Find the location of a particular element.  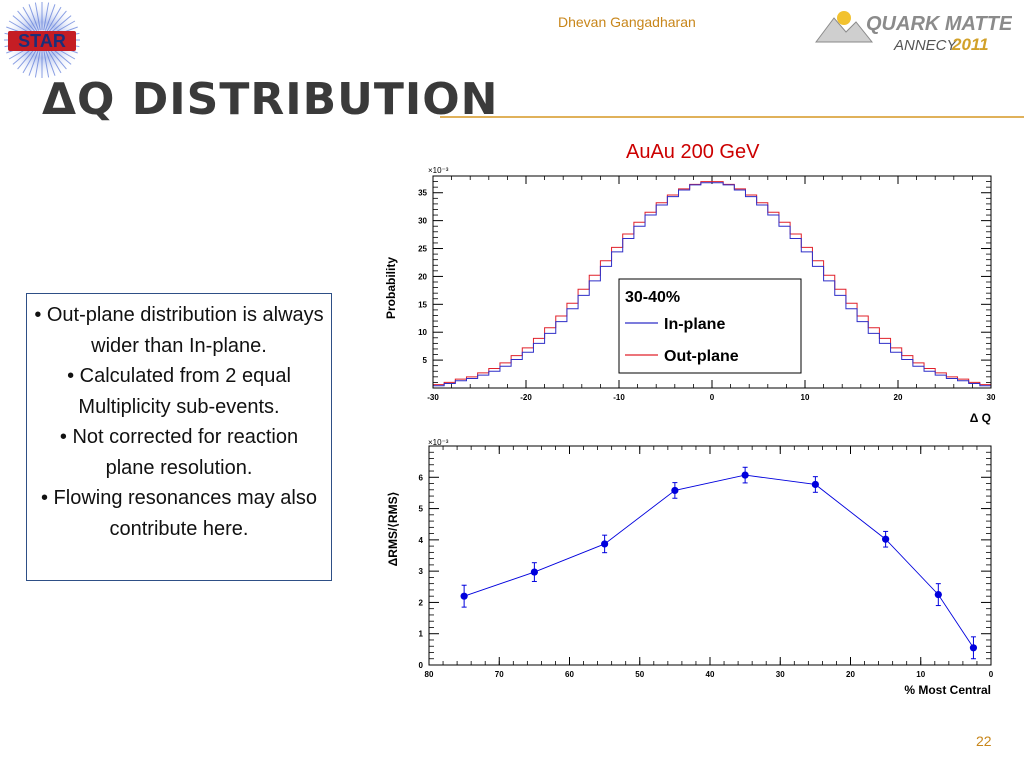

bottom-x-tick-label: 20 is located at coordinates (850, 674).